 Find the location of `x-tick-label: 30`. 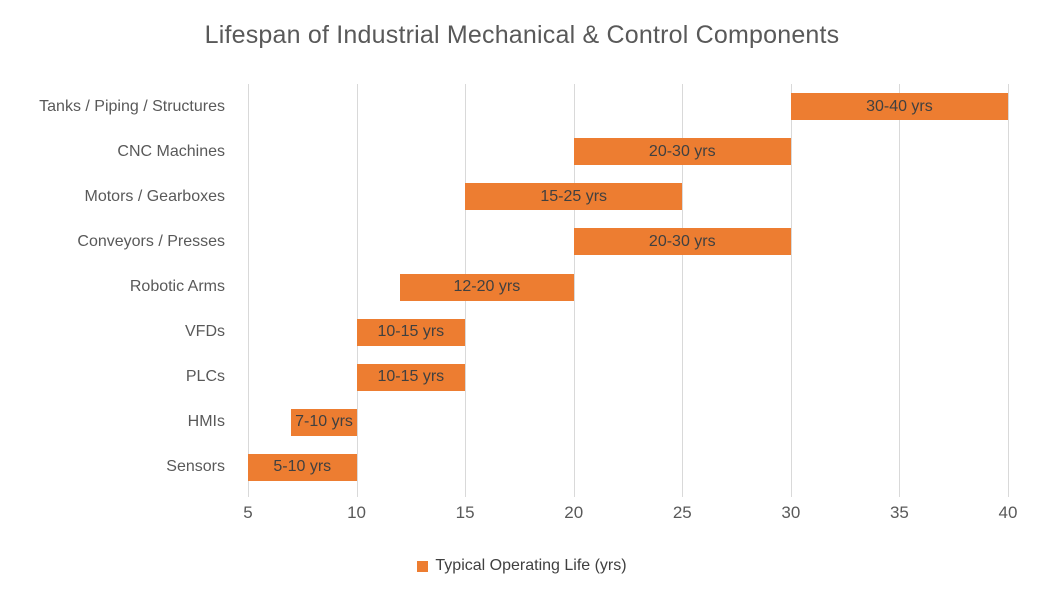

x-tick-label: 30 is located at coordinates (791, 512).